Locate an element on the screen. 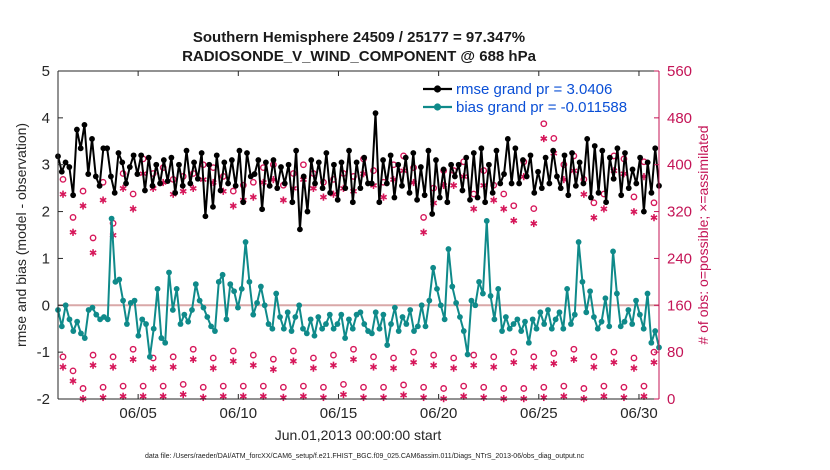 The height and width of the screenshot is (470, 830). y-right-tick-label: 0 is located at coordinates (671, 399).